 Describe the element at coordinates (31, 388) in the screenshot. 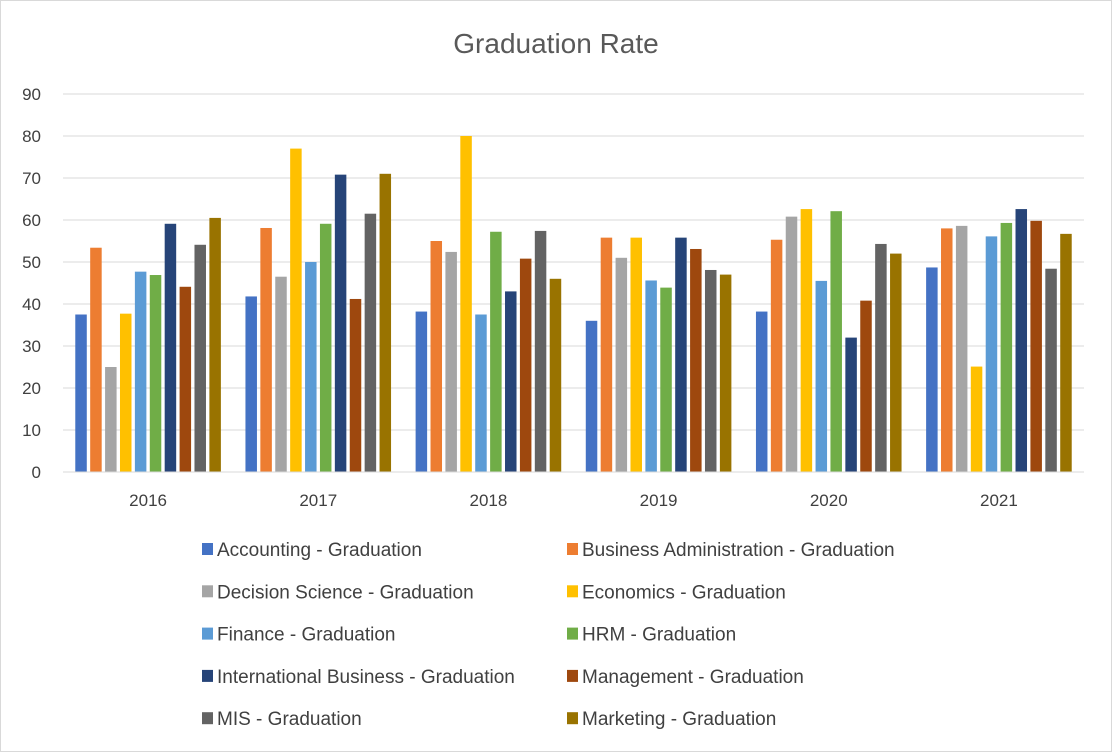

I see `y-tick-label: 20` at that location.